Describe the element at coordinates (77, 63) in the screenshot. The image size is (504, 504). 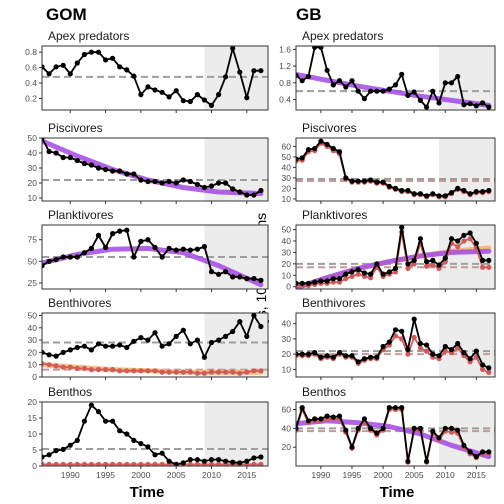
I see `point-total-gom-apex-predators-1991` at that location.